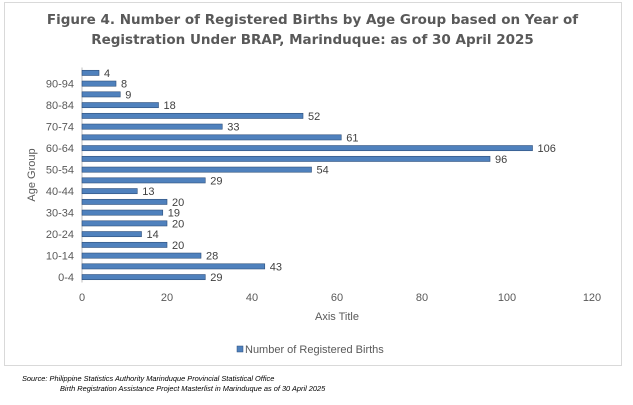 This screenshot has width=633, height=405. What do you see at coordinates (547, 149) in the screenshot?
I see `data-label-60-64: 106` at bounding box center [547, 149].